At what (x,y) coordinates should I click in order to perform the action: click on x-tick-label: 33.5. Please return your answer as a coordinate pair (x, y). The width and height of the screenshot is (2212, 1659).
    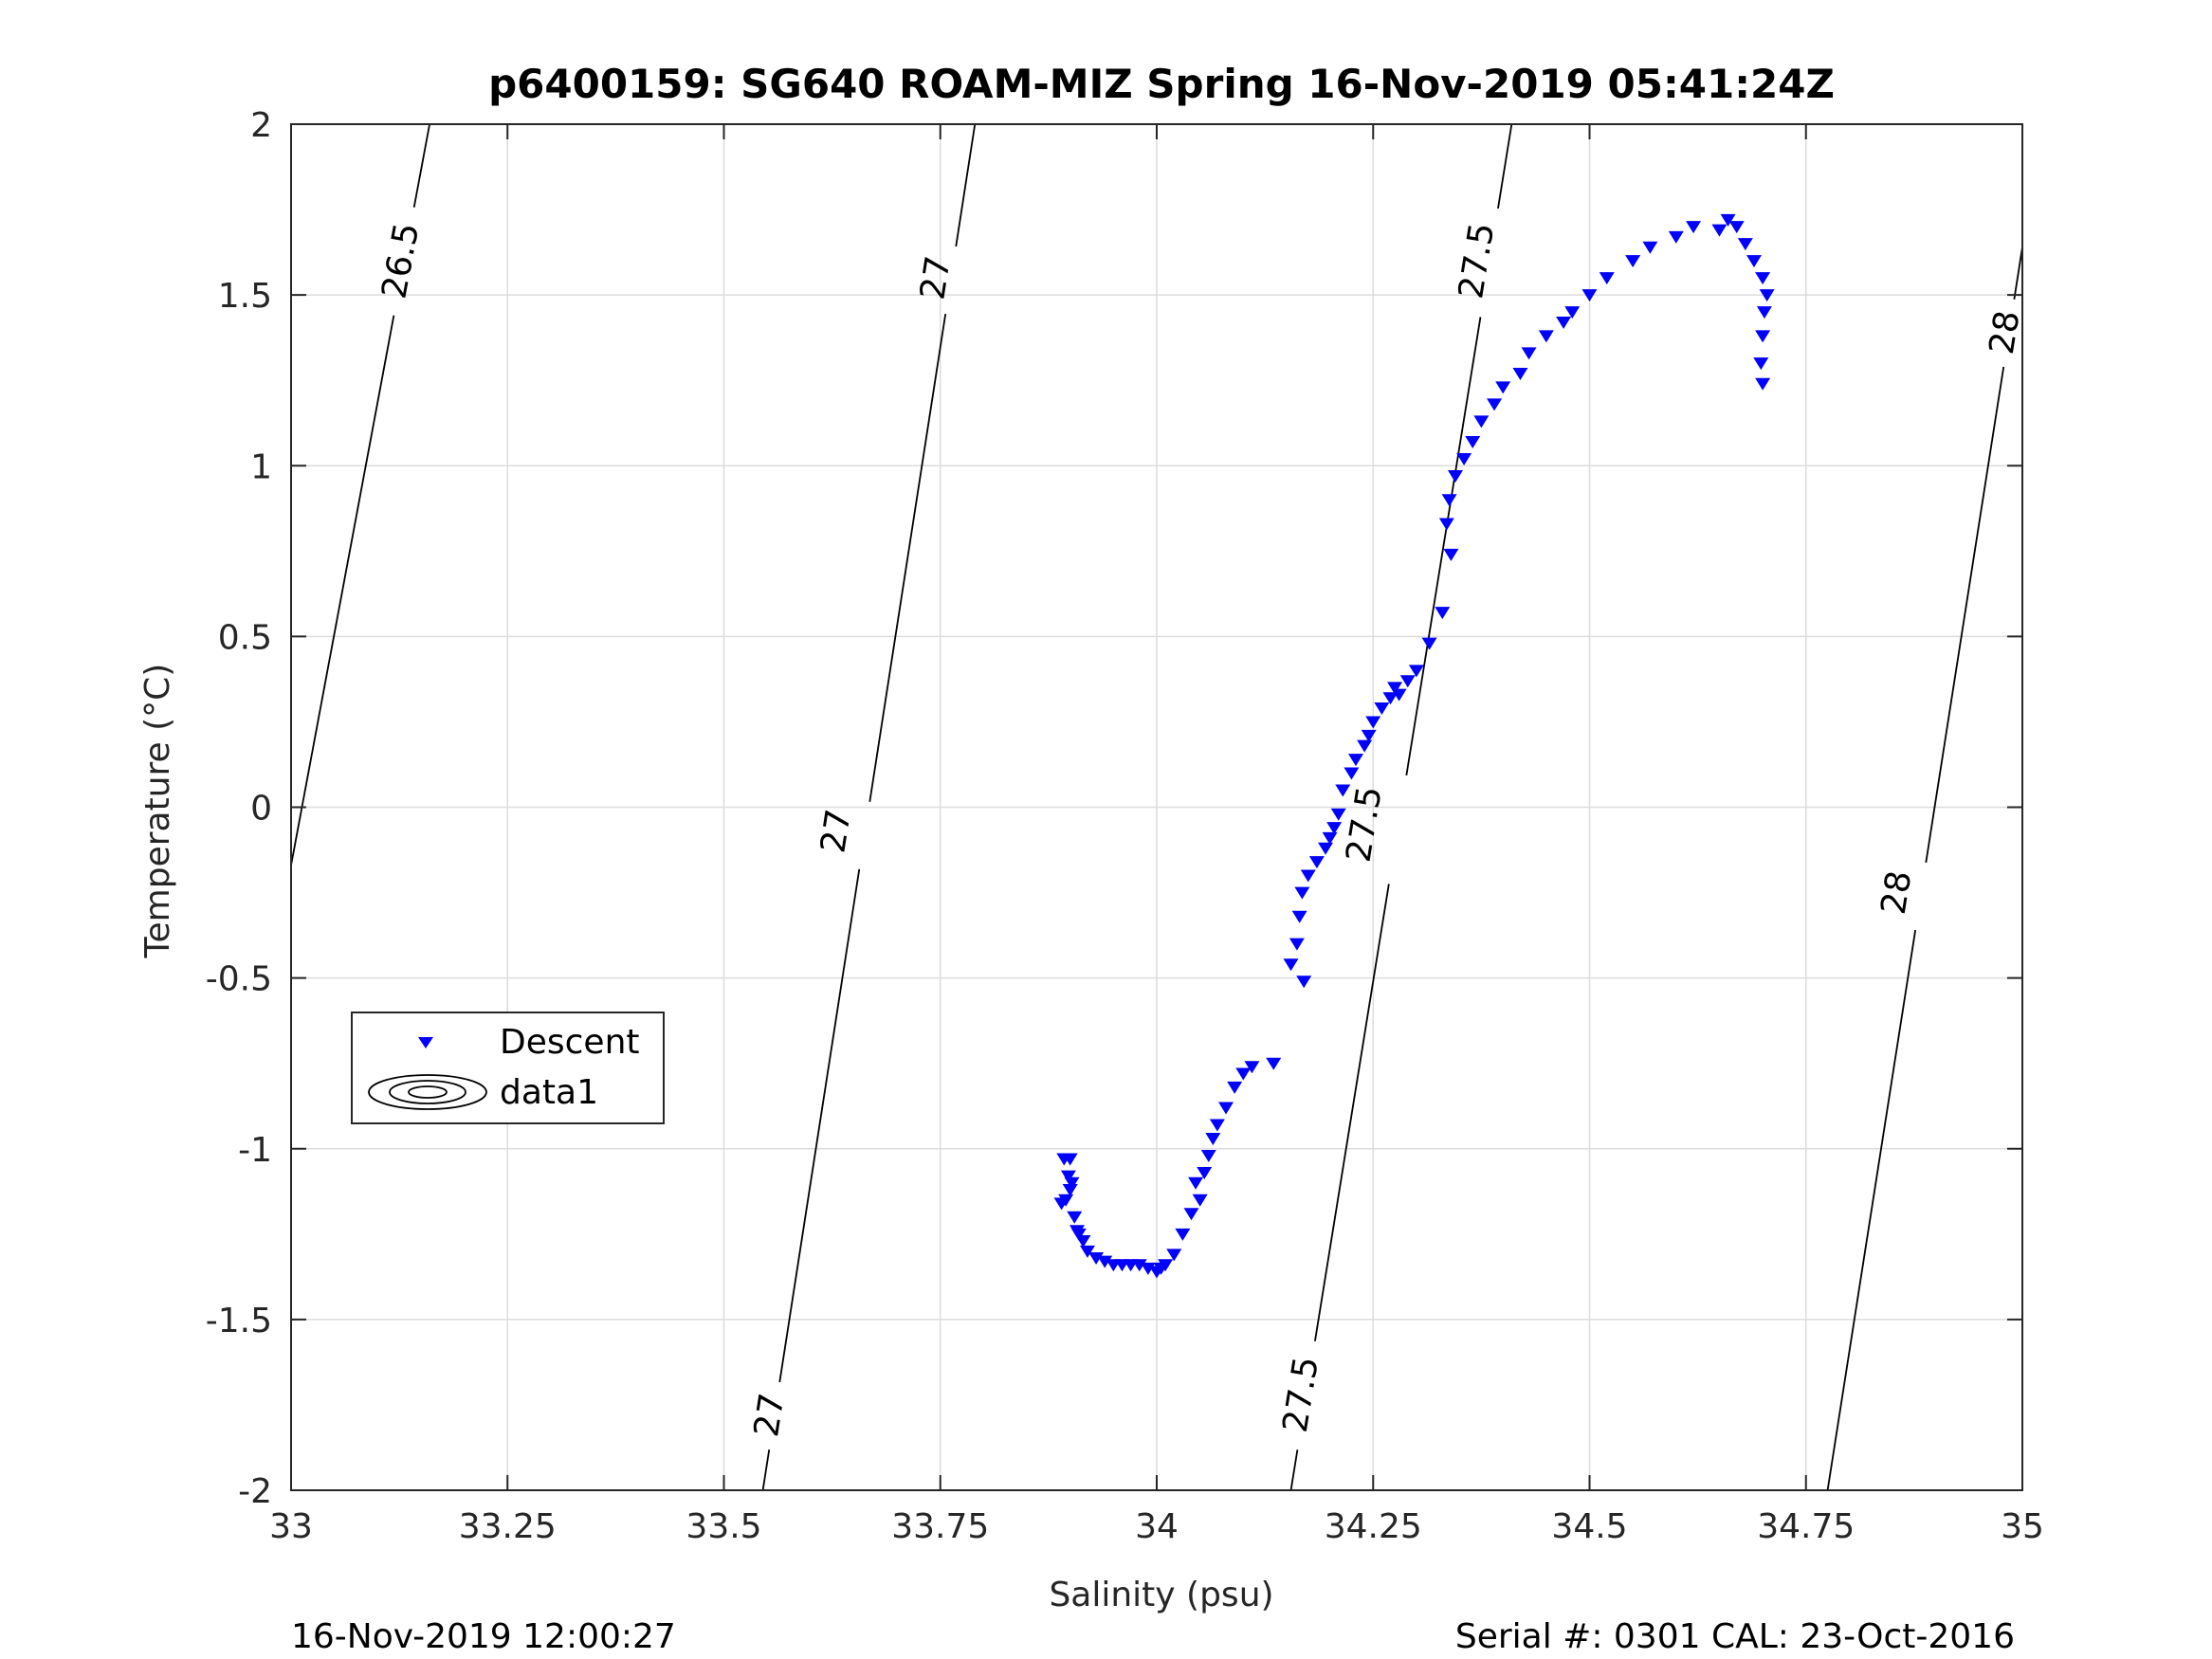
    Looking at the image, I should click on (723, 1526).